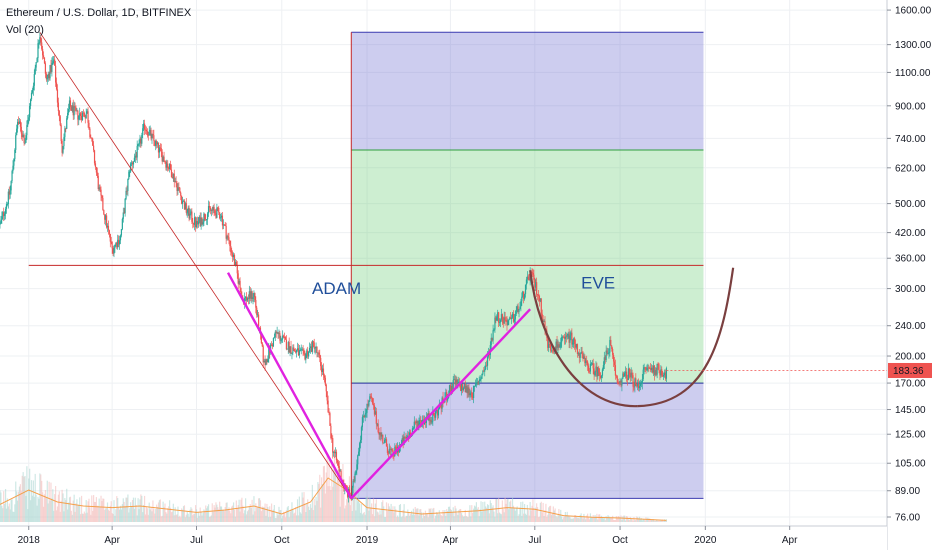 This screenshot has height=550, width=932. I want to click on time-axis: 2018 Apr Jul Oct 2019 Apr Jul Oct 2020 Apr, so click(443, 537).